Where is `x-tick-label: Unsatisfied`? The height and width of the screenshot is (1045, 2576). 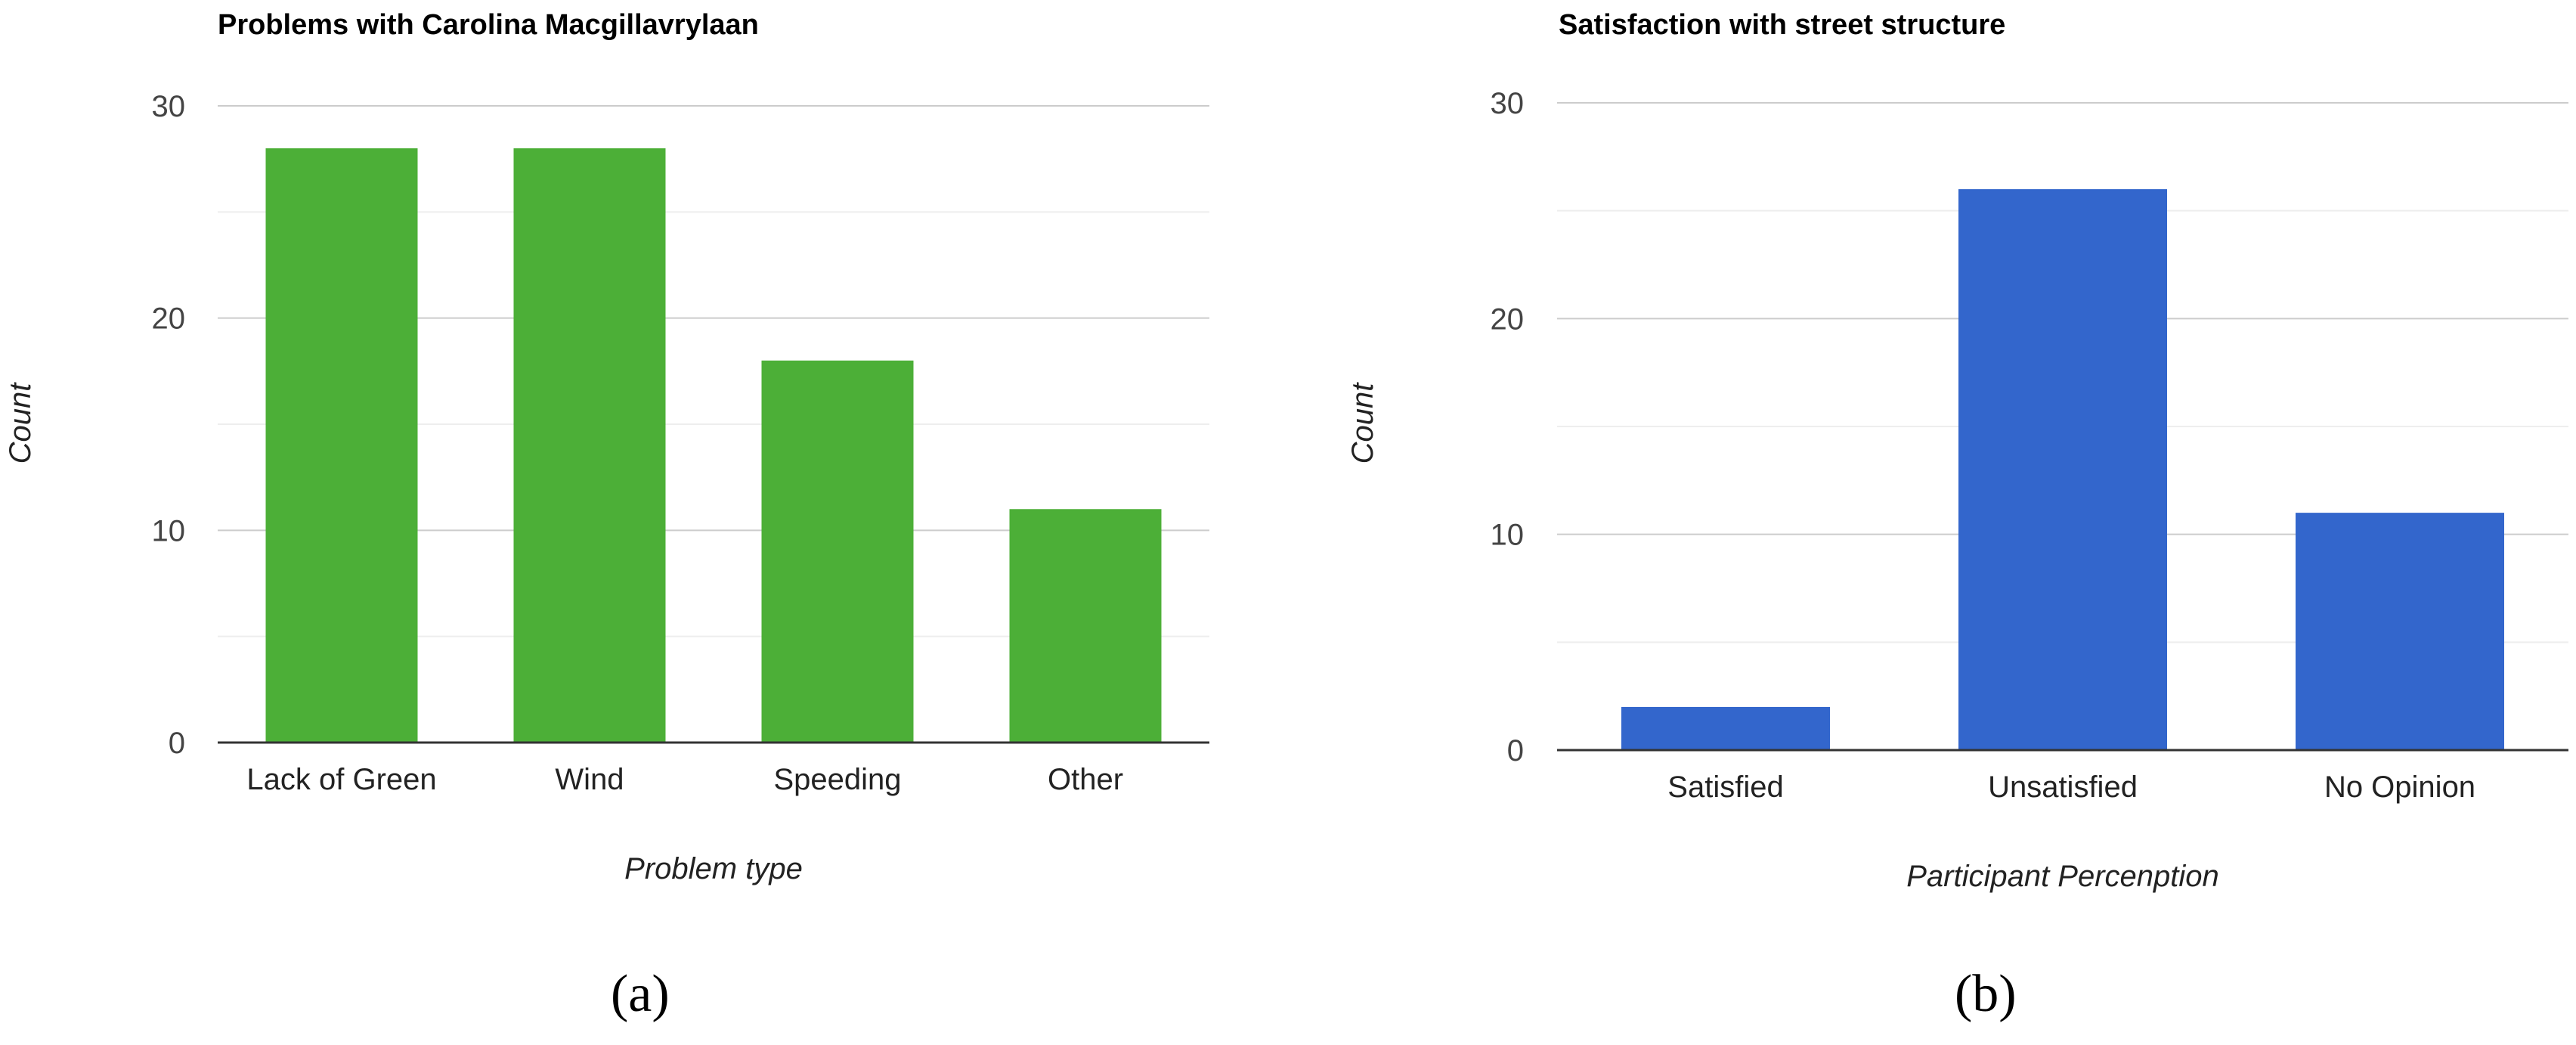
x-tick-label: Unsatisfied is located at coordinates (2063, 787).